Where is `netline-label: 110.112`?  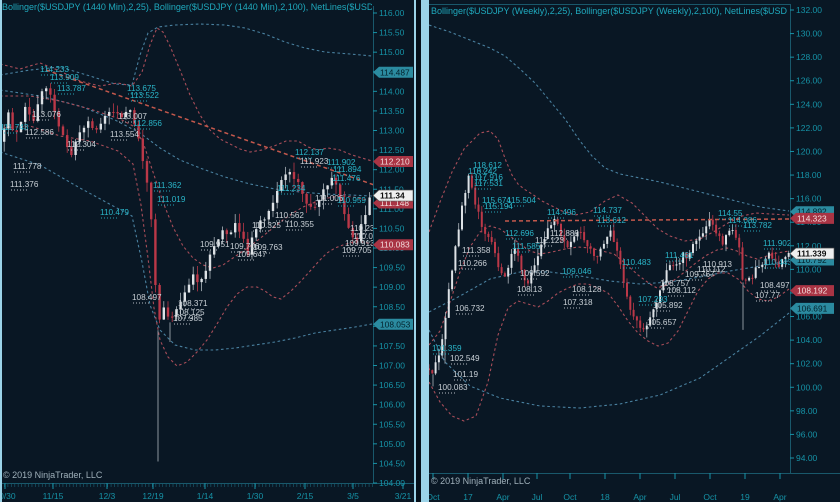
netline-label: 110.112 is located at coordinates (711, 269).